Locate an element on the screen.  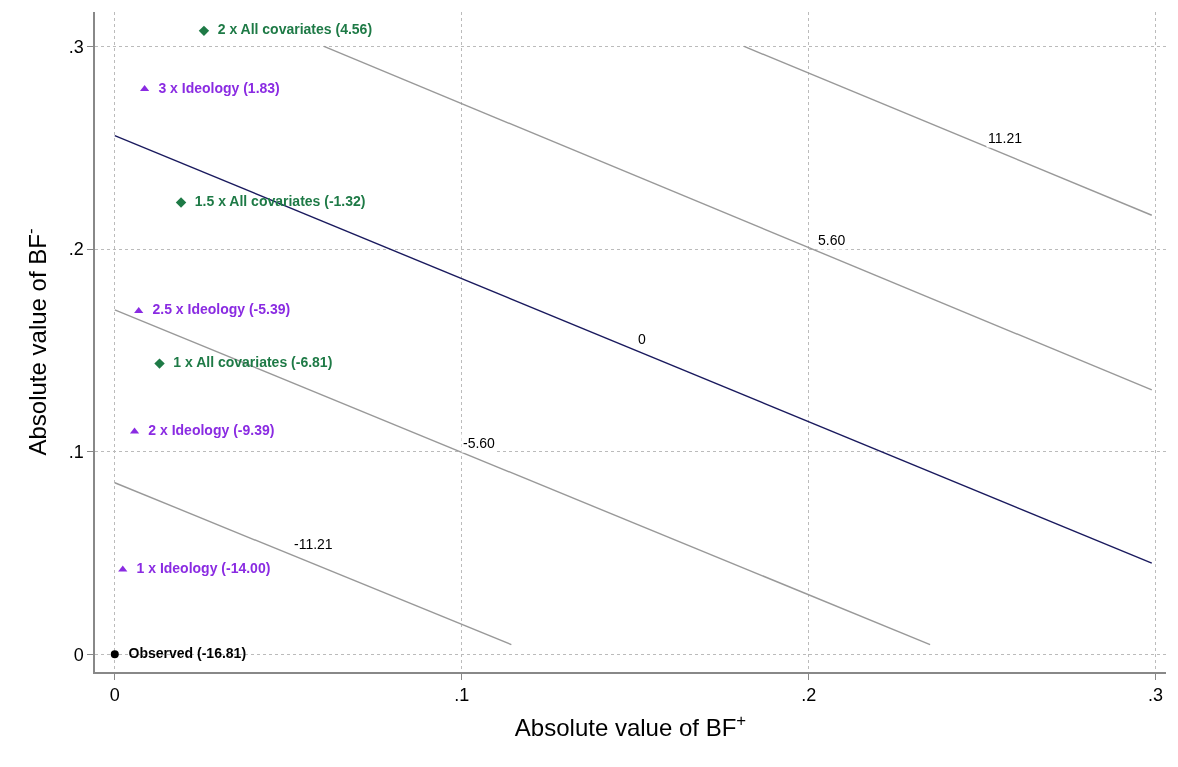
annotation: 0 is located at coordinates (642, 339).